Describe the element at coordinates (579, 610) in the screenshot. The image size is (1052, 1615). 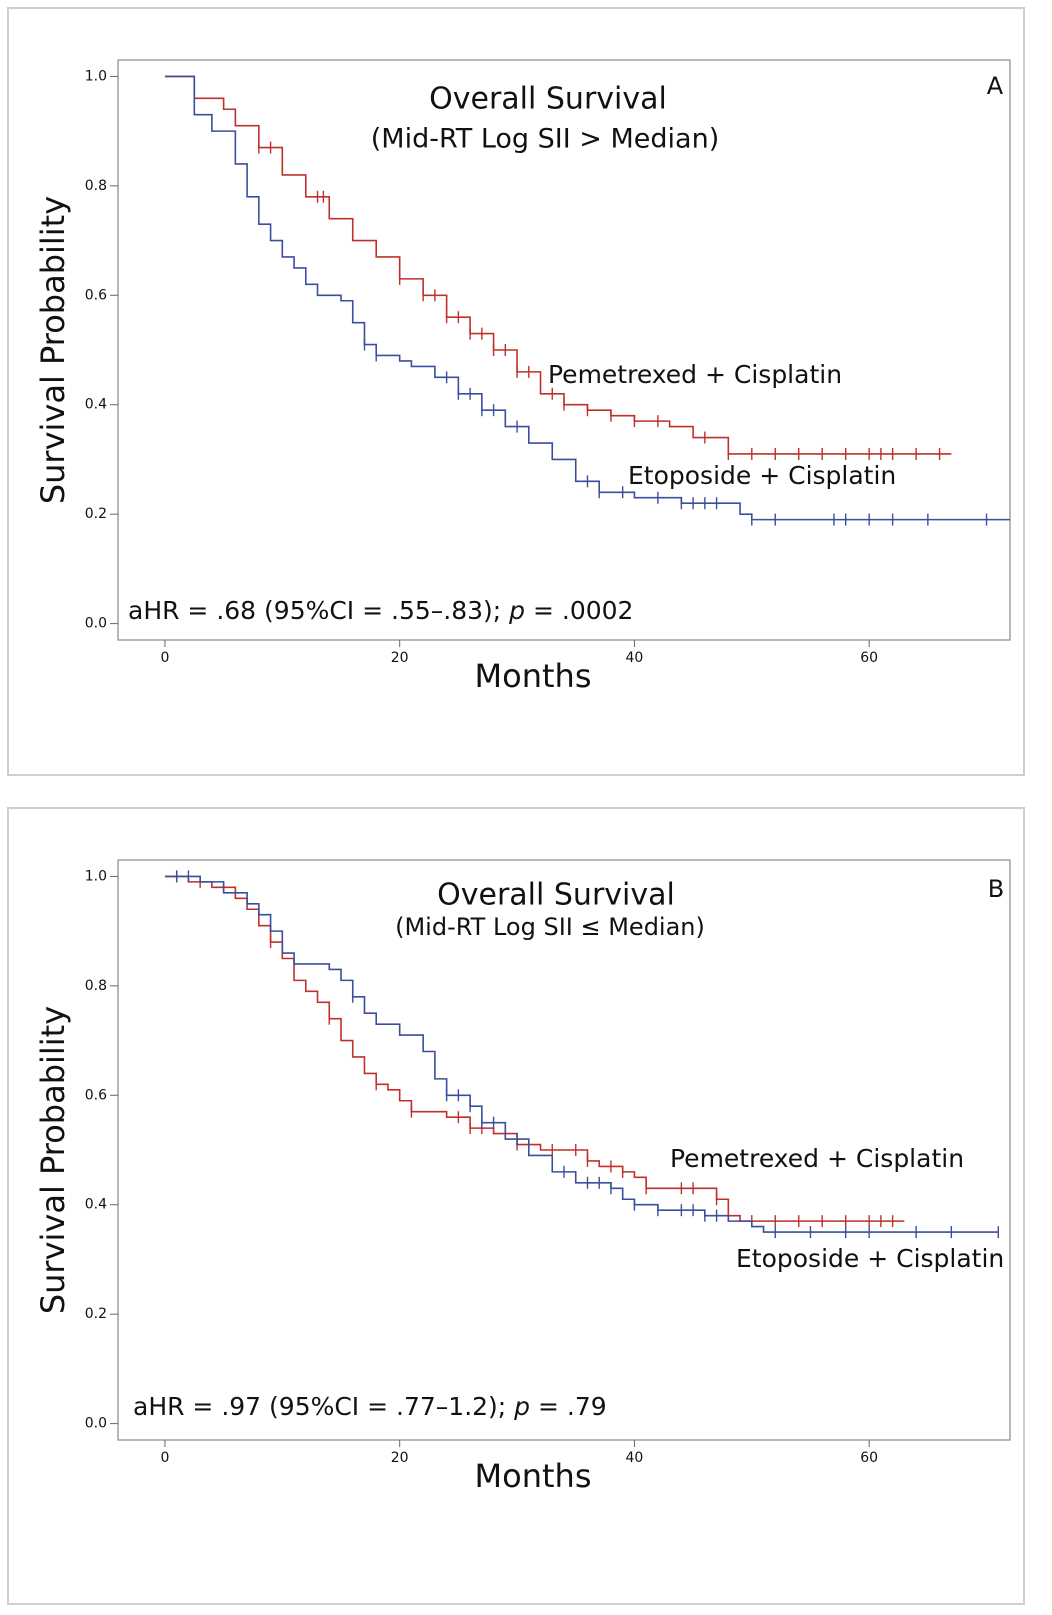
I see `annotation-part: = .0002` at that location.